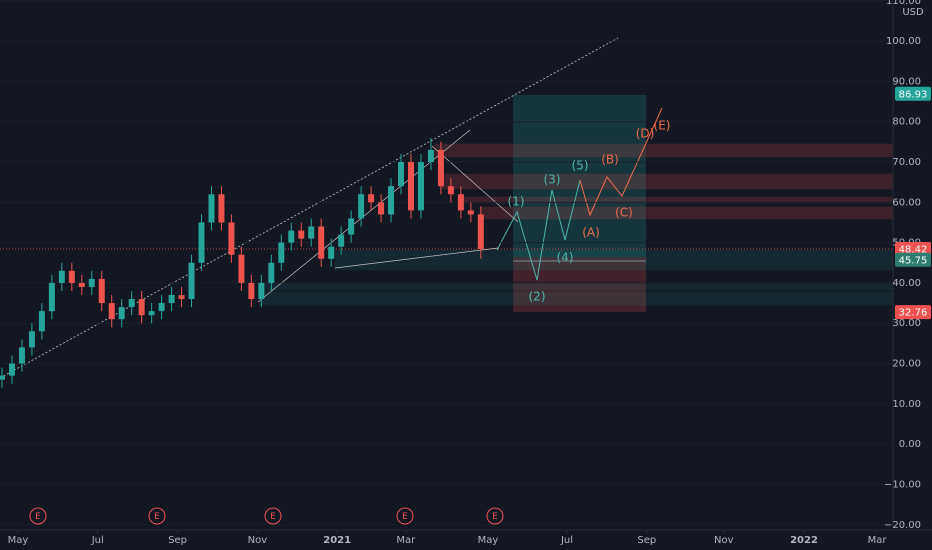 The height and width of the screenshot is (550, 932). Describe the element at coordinates (580, 166) in the screenshot. I see `wave-label: (5)` at that location.